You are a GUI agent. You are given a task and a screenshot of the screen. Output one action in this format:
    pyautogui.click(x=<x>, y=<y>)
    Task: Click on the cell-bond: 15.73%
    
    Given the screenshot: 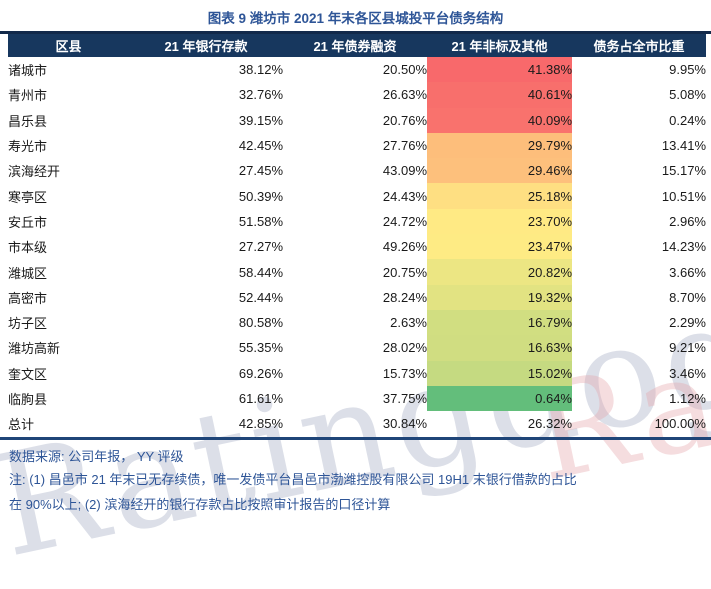 What is the action you would take?
    pyautogui.click(x=404, y=373)
    